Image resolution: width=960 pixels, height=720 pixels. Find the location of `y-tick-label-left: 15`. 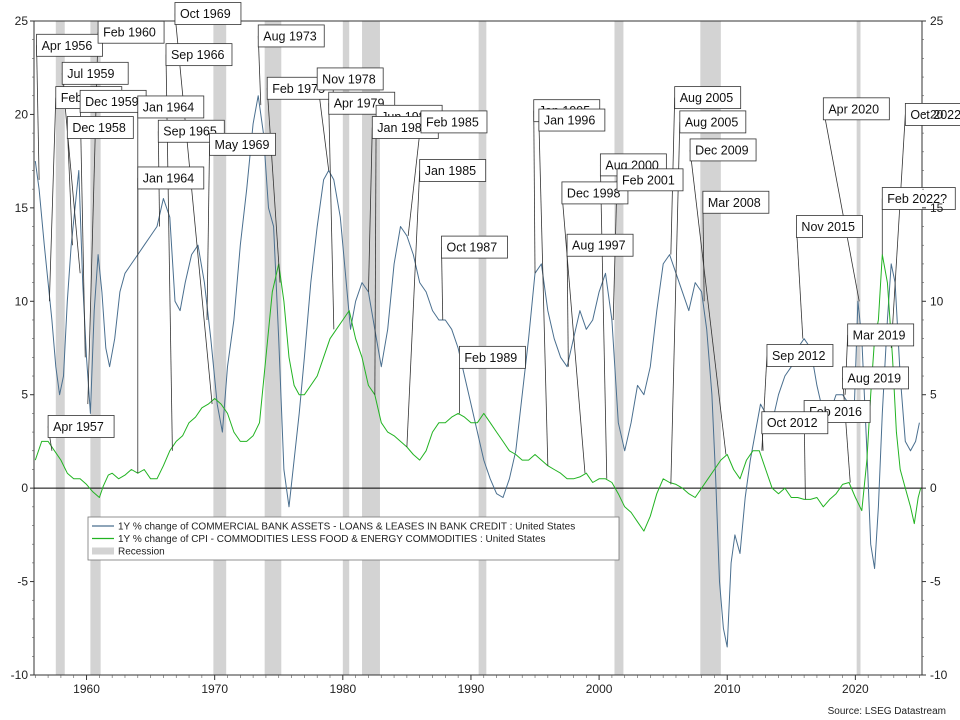

y-tick-label-left: 15 is located at coordinates (22, 208).